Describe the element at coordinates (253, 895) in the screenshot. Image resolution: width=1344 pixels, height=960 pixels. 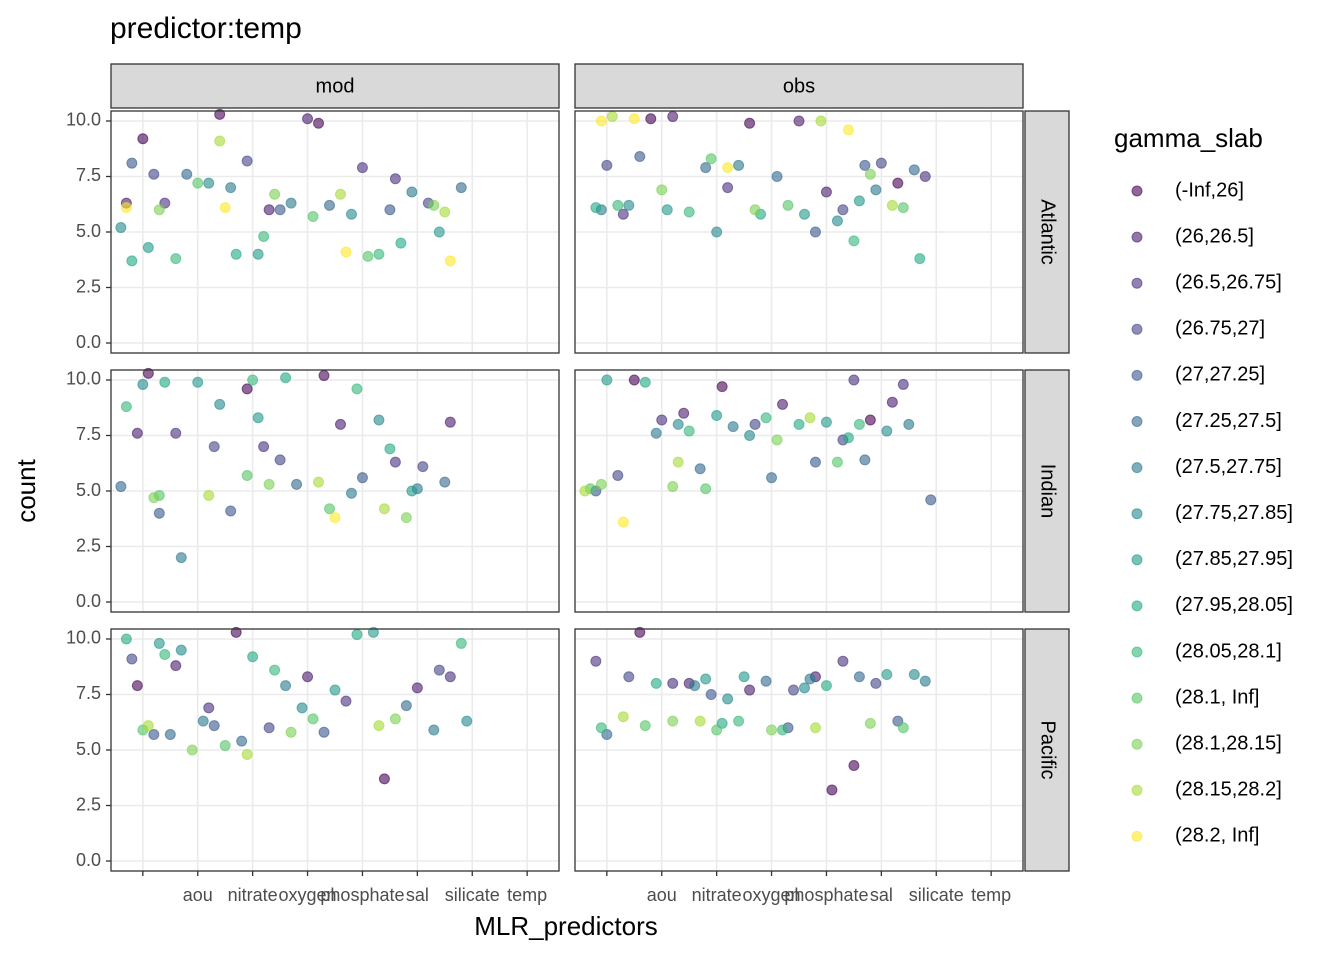
I see `x-tick-label: nitrate` at that location.